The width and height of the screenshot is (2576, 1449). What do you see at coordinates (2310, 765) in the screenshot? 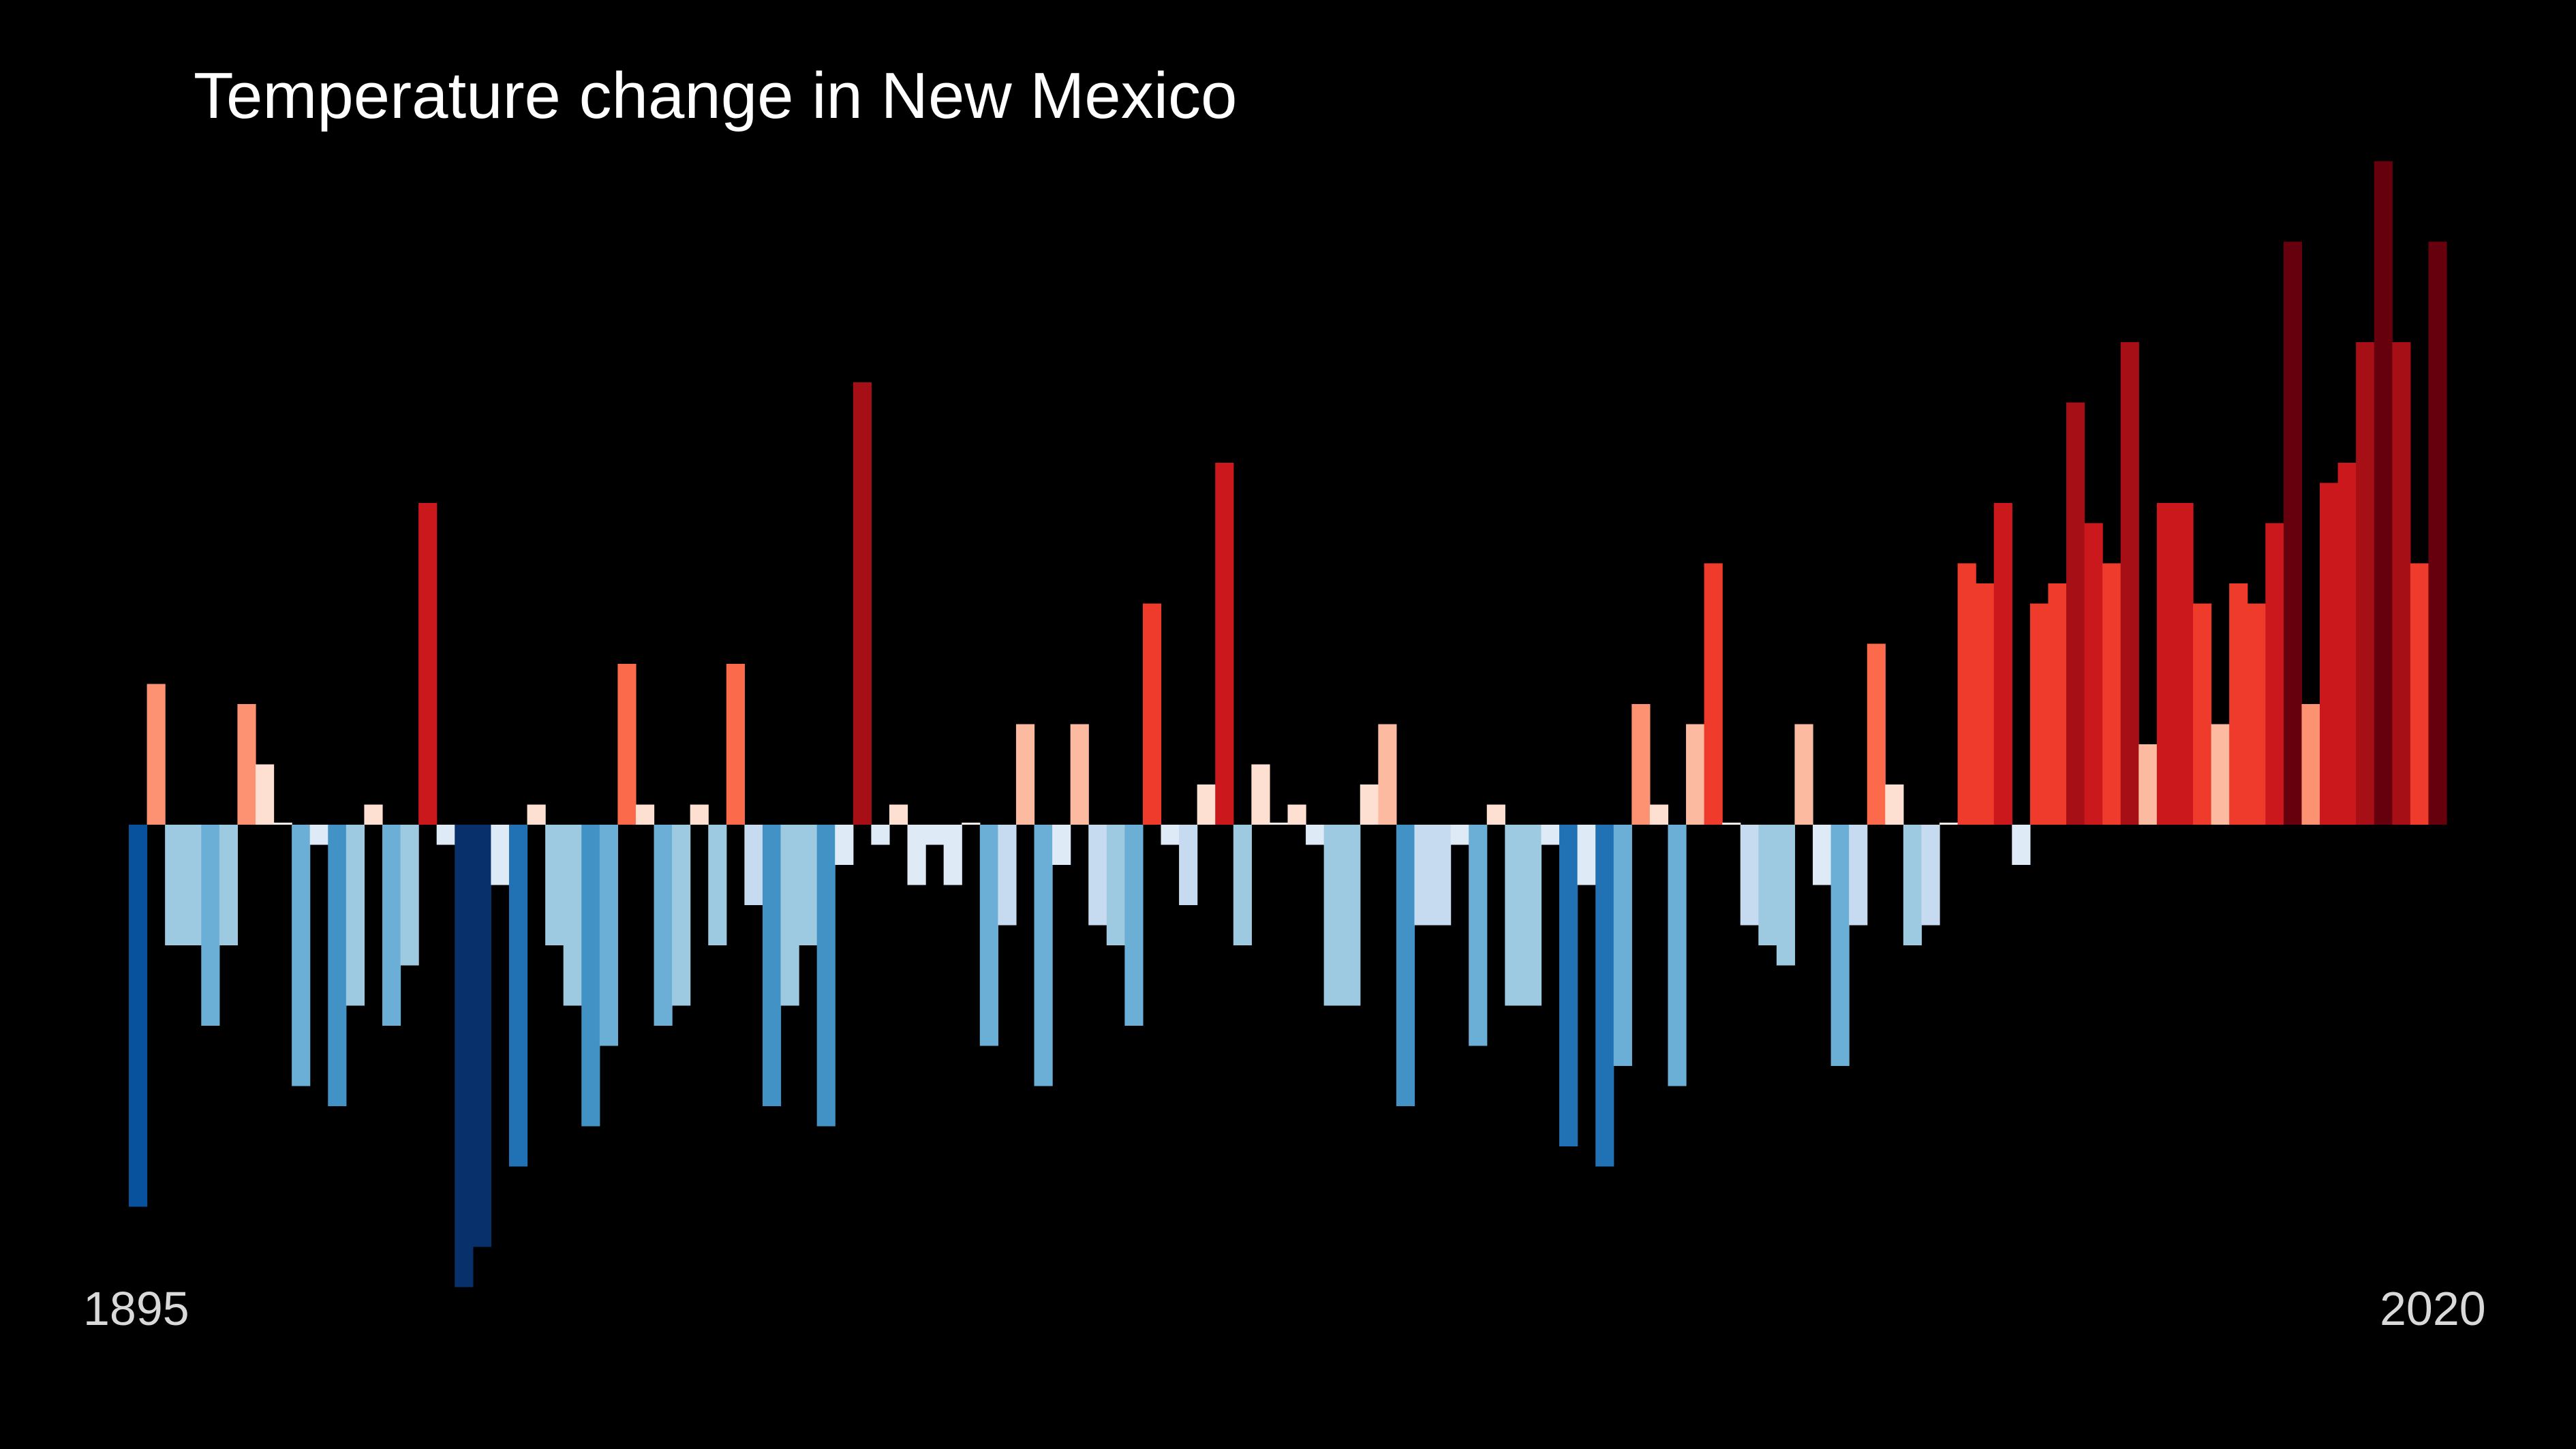
I see `bar-2015` at bounding box center [2310, 765].